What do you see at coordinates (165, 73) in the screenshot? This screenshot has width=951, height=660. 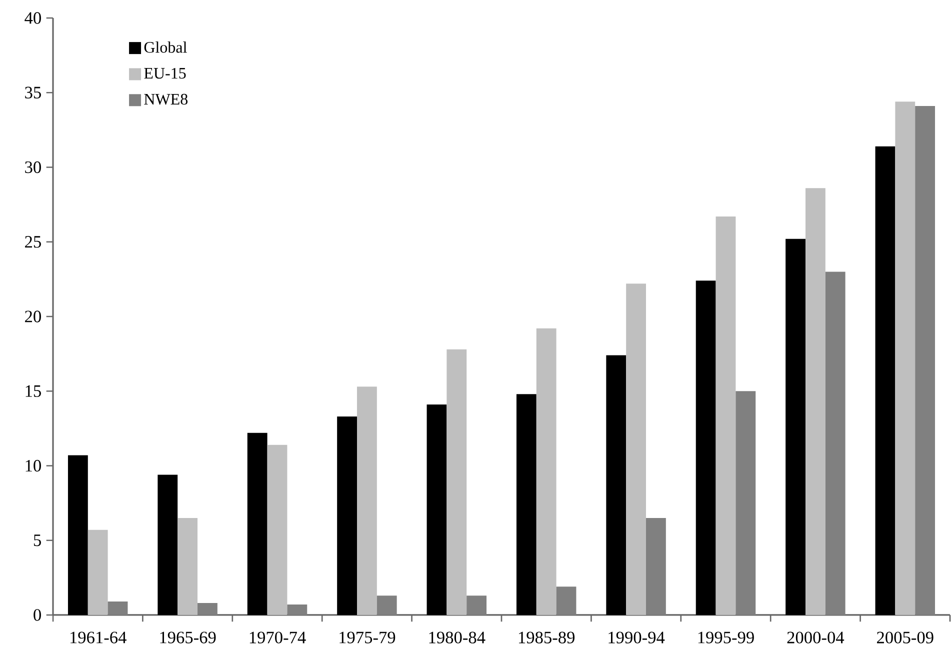 I see `legend-label: EU-15` at bounding box center [165, 73].